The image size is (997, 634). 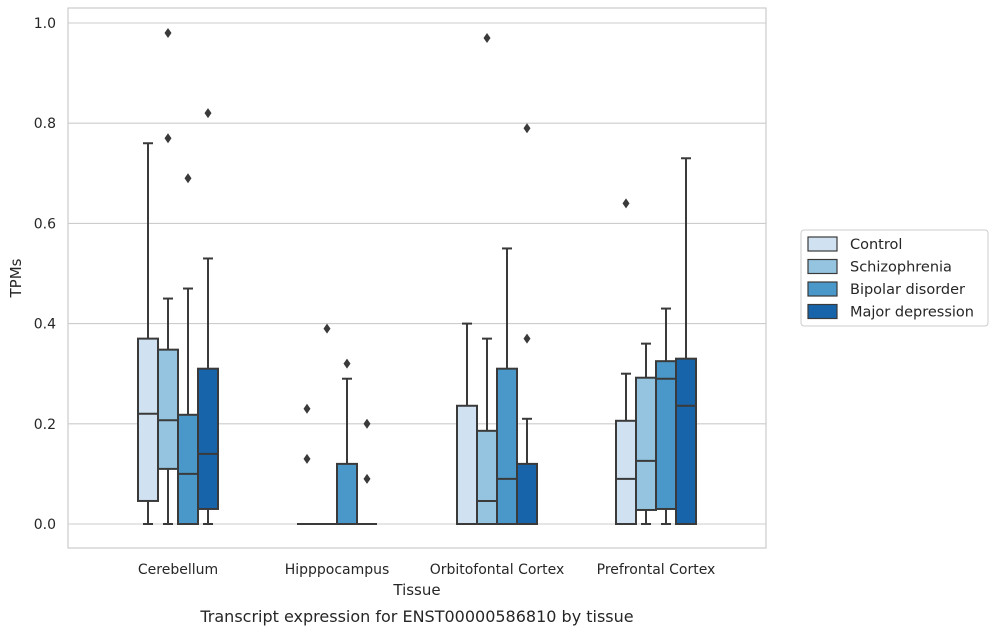 I want to click on x-tick-label: Cerebellum, so click(x=178, y=570).